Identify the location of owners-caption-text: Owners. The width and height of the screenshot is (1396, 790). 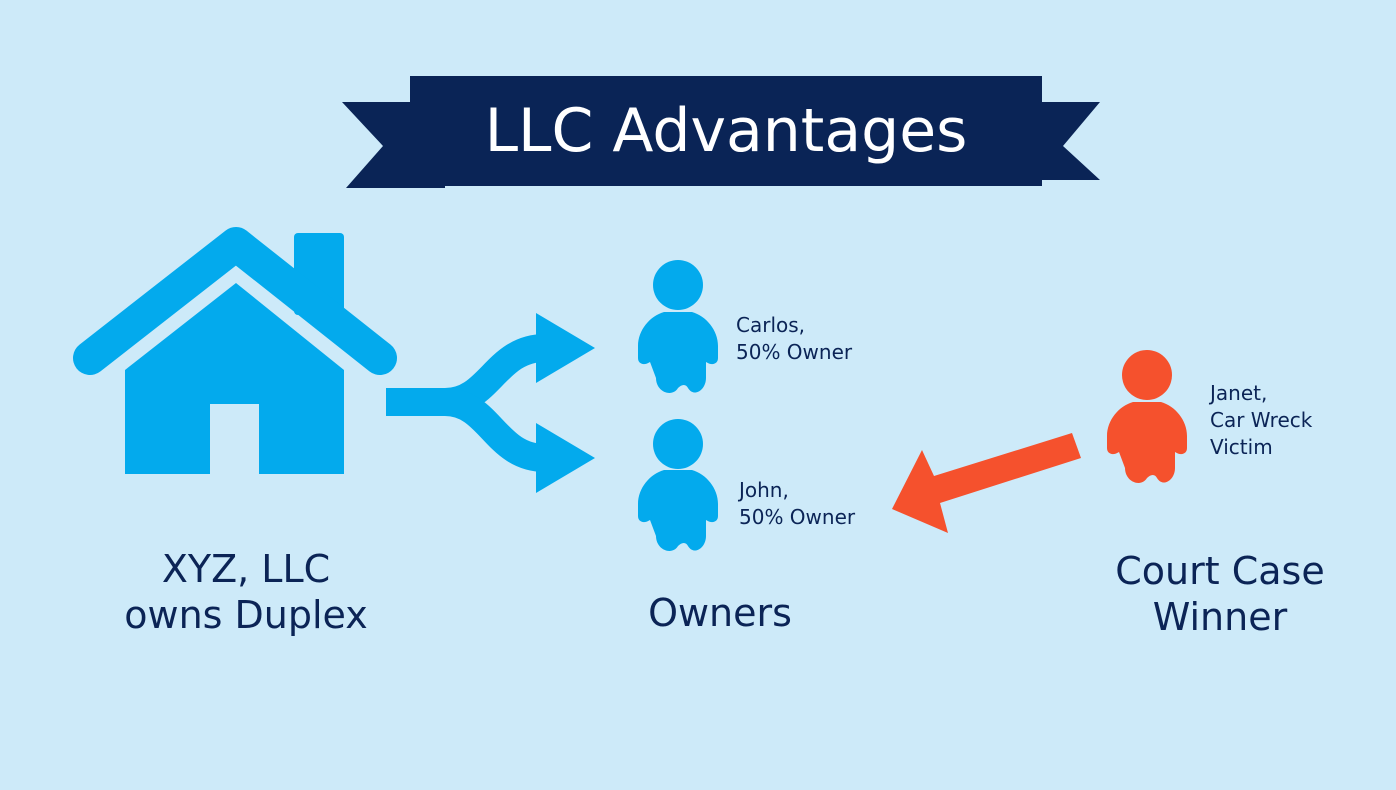
(720, 613).